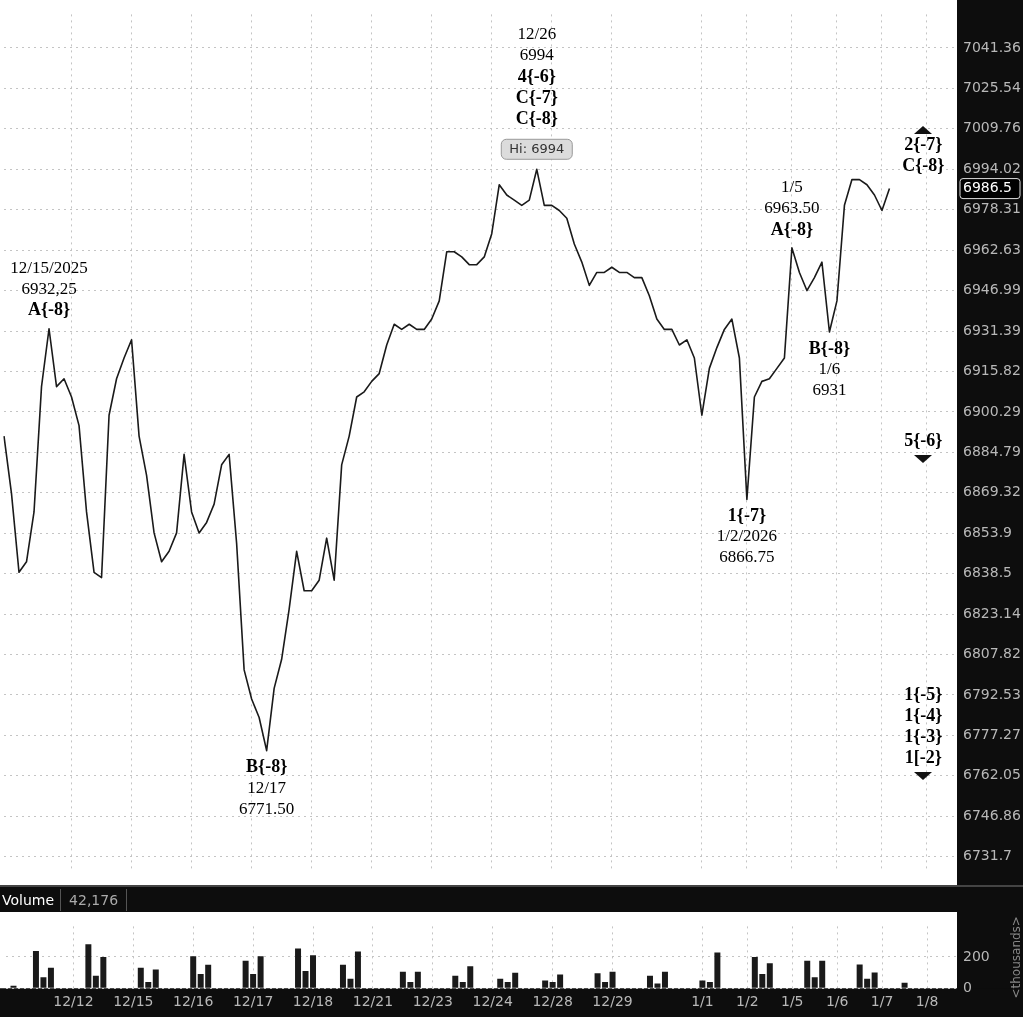 This screenshot has height=1017, width=1023. What do you see at coordinates (992, 612) in the screenshot?
I see `y-tick-label: 6823.14` at bounding box center [992, 612].